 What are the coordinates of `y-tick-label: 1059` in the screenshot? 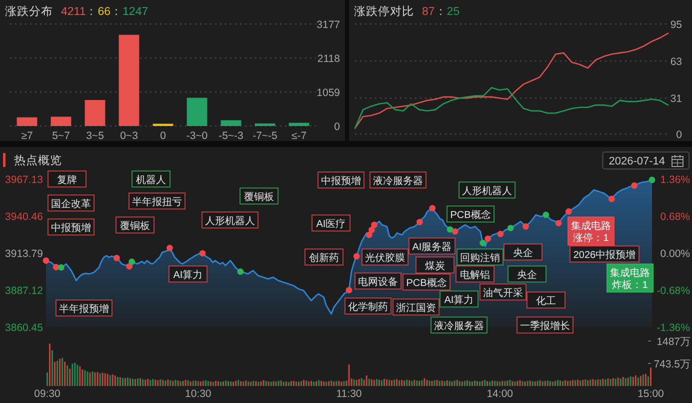 It's located at (328, 92).